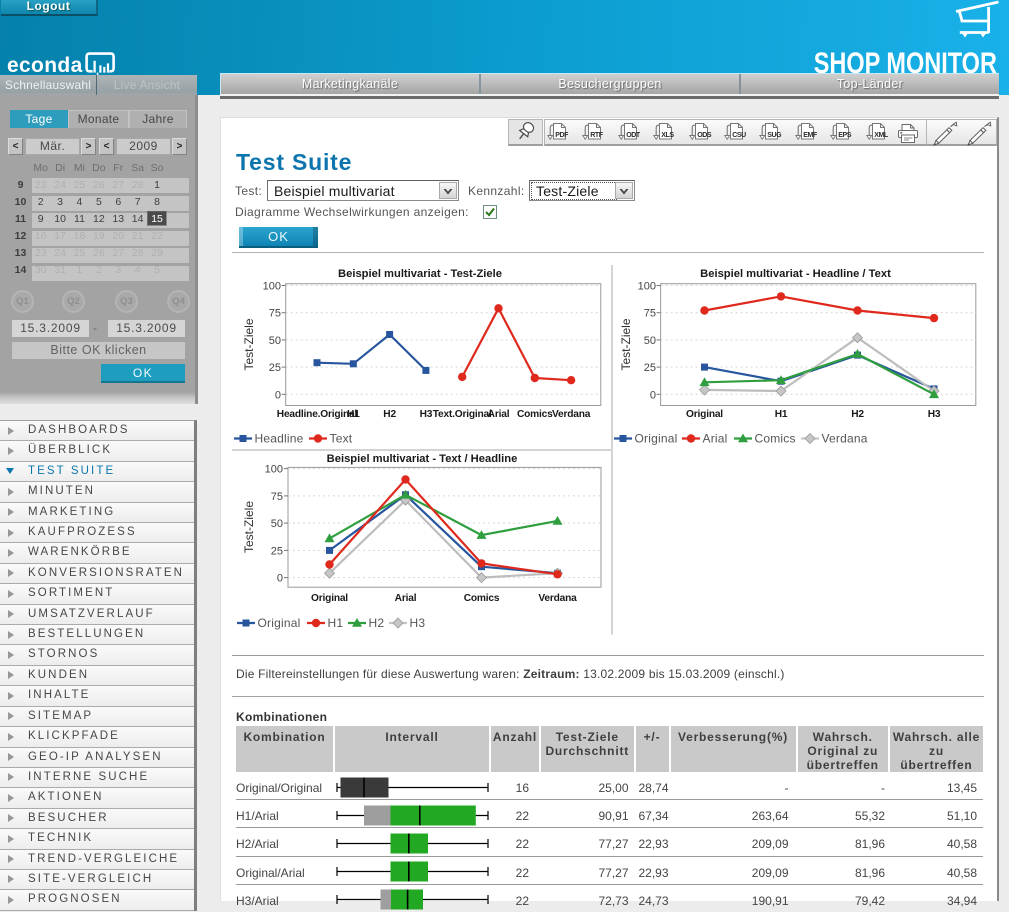 Image resolution: width=1009 pixels, height=912 pixels. What do you see at coordinates (279, 439) in the screenshot?
I see `svg-text: Headline` at bounding box center [279, 439].